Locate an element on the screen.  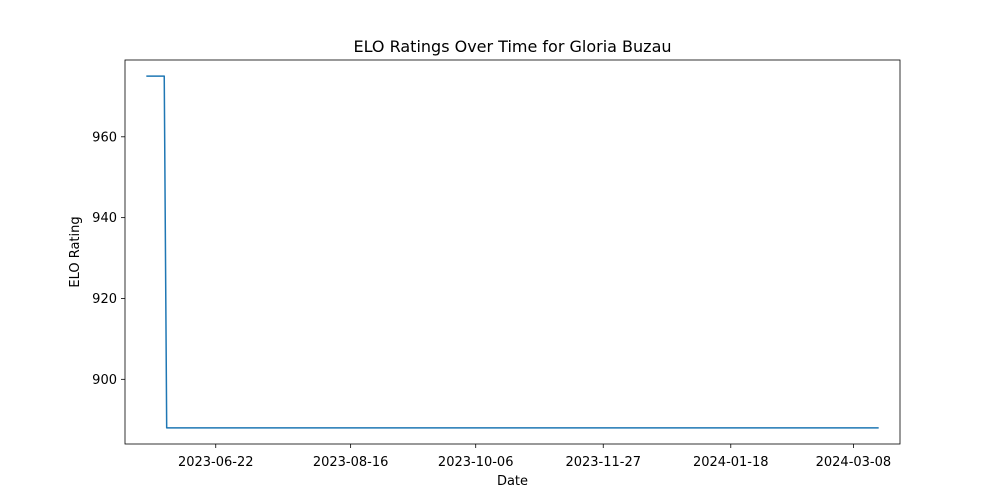
x-tick-label: 2023-11-27 is located at coordinates (603, 462).